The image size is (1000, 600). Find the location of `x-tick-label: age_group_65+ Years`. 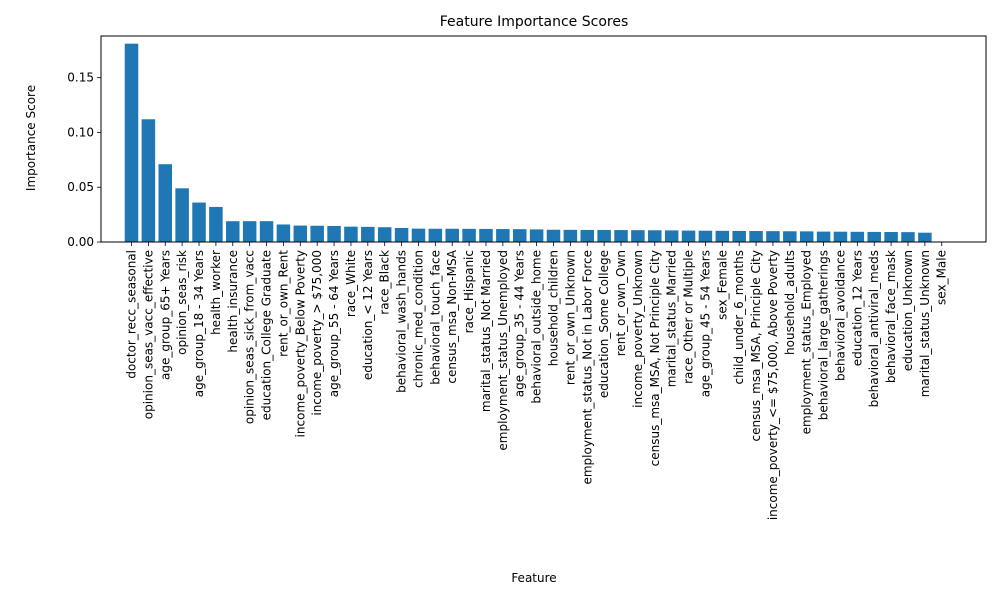

x-tick-label: age_group_65+ Years is located at coordinates (165, 315).